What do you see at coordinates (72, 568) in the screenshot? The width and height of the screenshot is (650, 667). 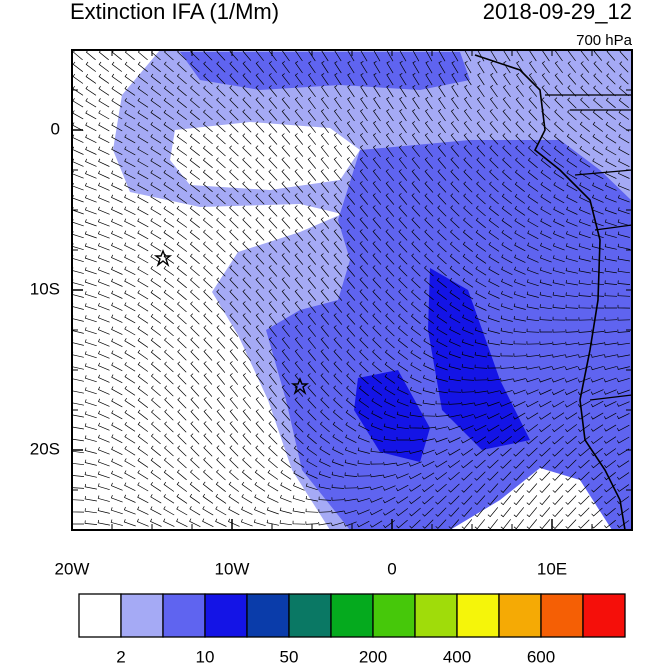 I see `lon-tick-label: 20W` at bounding box center [72, 568].